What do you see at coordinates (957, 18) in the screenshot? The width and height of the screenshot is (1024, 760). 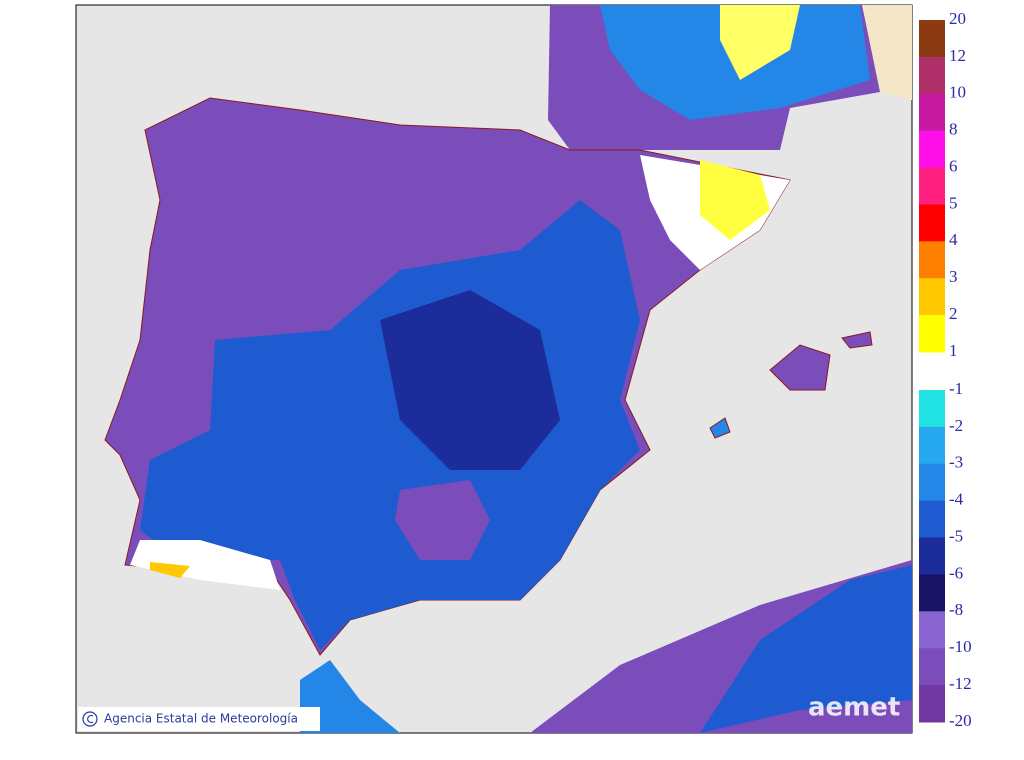 I see `legend-tick-label: 20` at bounding box center [957, 18].